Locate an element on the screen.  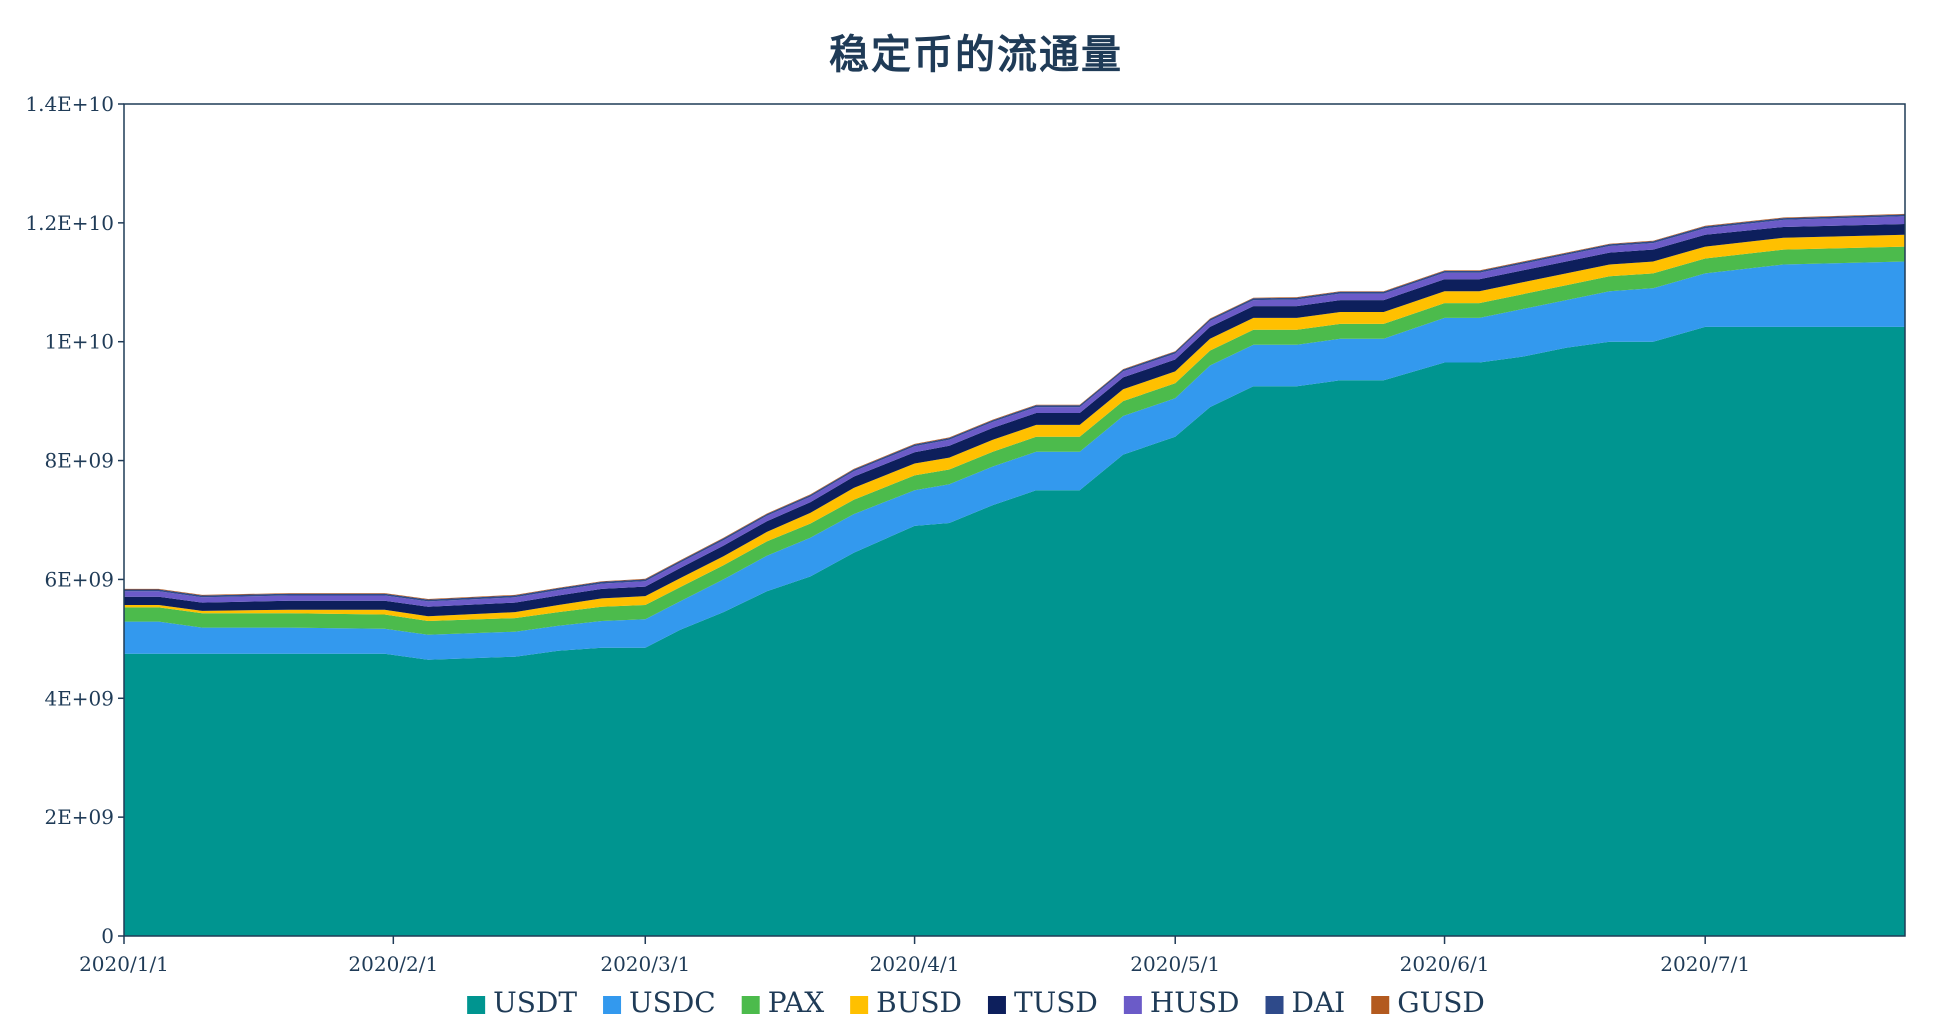
legend-item-pax: PAX is located at coordinates (782, 1002).